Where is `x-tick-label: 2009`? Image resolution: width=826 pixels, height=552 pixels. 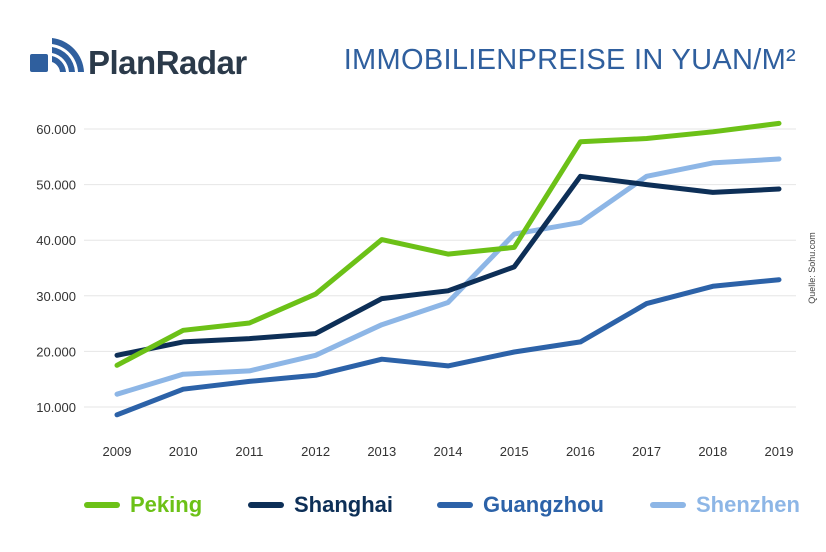 x-tick-label: 2009 is located at coordinates (117, 451).